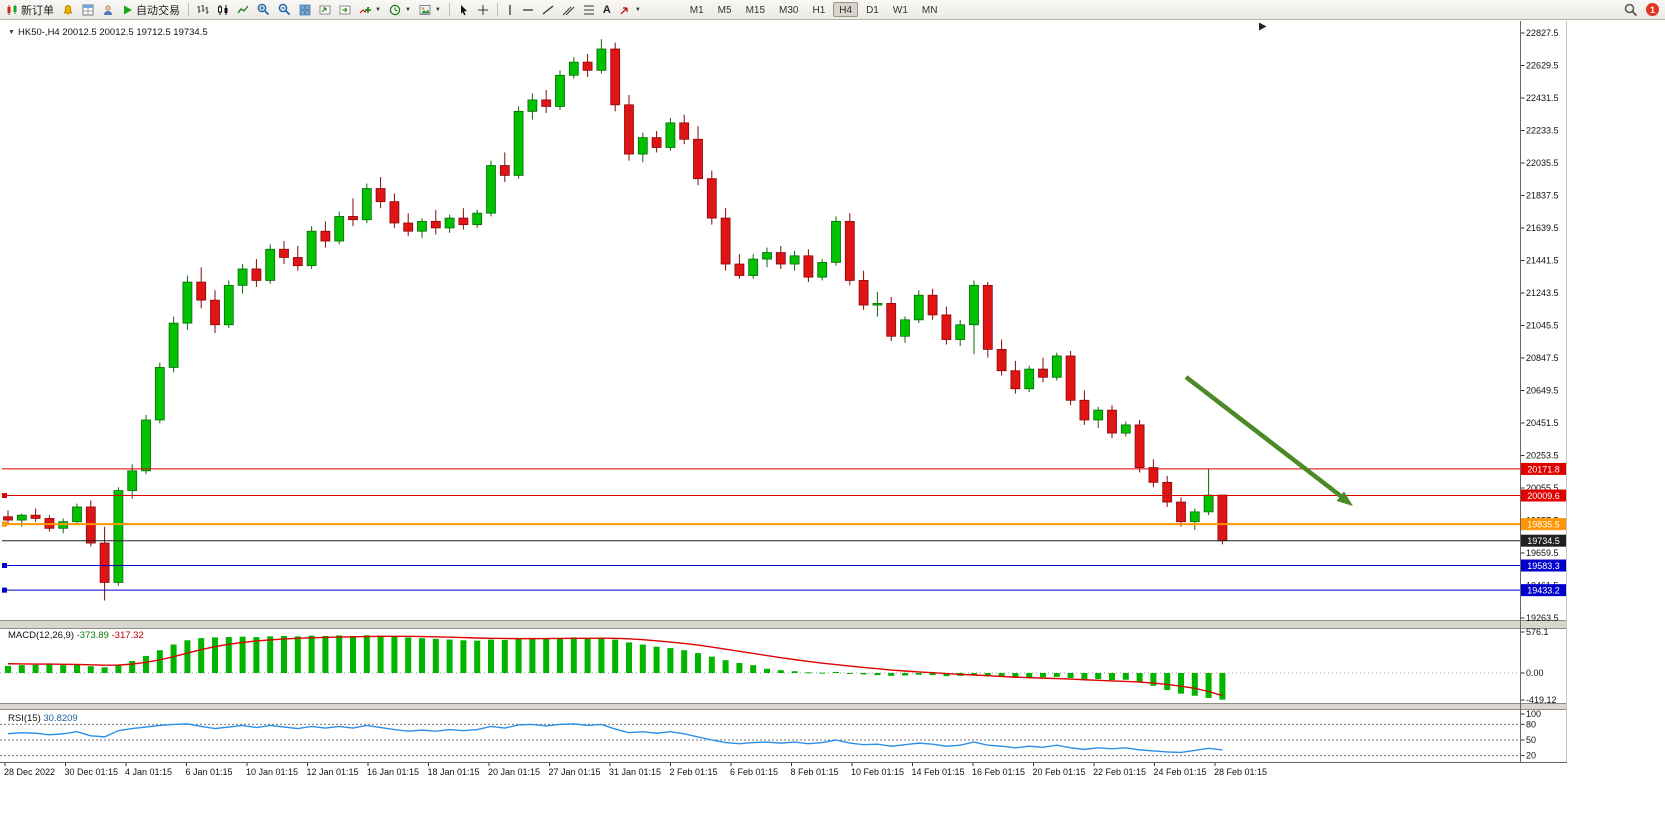 The height and width of the screenshot is (835, 1665). I want to click on auto-trading-button: 自动交易, so click(151, 9).